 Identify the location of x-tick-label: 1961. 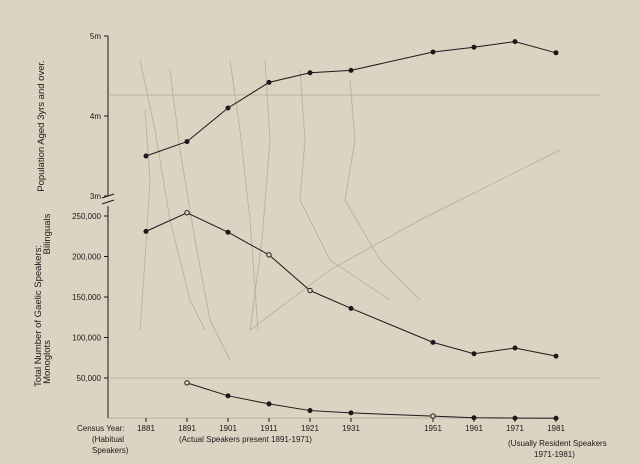
(474, 428).